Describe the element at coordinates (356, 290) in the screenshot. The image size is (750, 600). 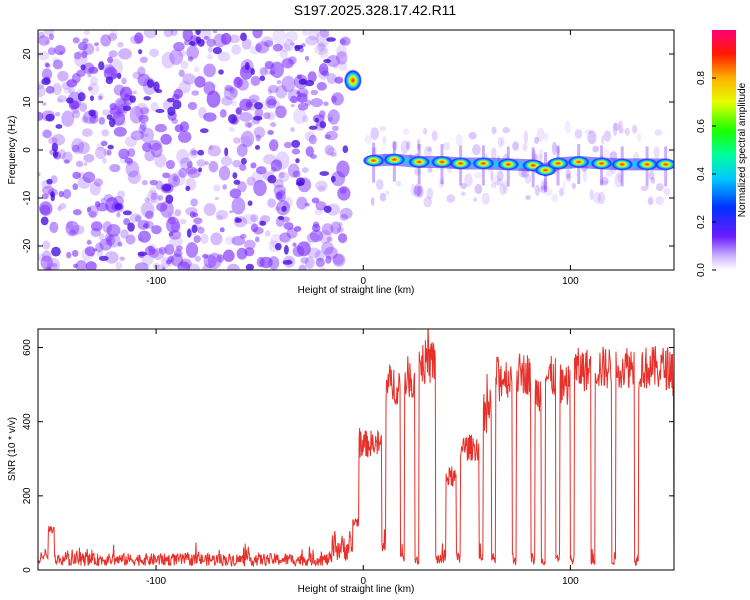
I see `spectrogram-x-axis-title: Height of straight line (km)` at that location.